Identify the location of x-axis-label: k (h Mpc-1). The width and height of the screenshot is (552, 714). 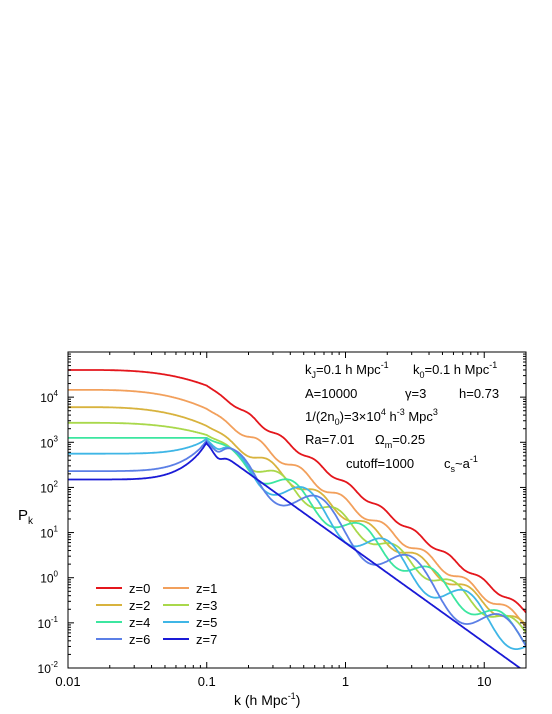
(267, 699).